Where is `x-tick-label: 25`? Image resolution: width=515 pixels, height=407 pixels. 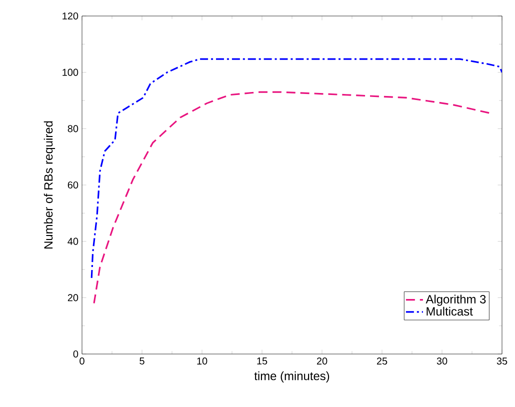
x-tick-label: 25 is located at coordinates (382, 361).